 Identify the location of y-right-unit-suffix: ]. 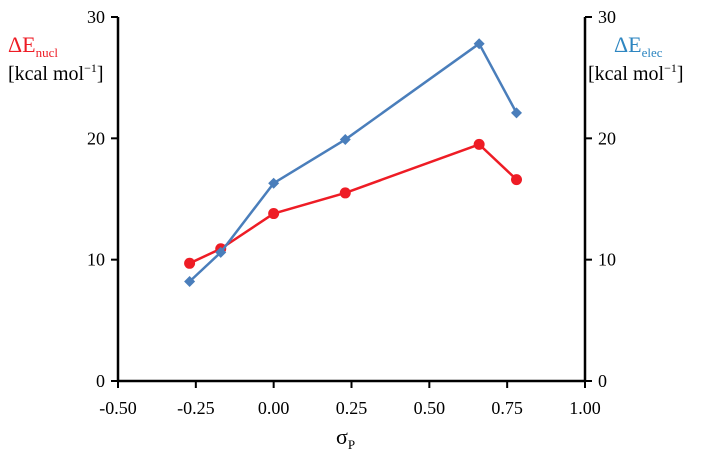
(680, 74).